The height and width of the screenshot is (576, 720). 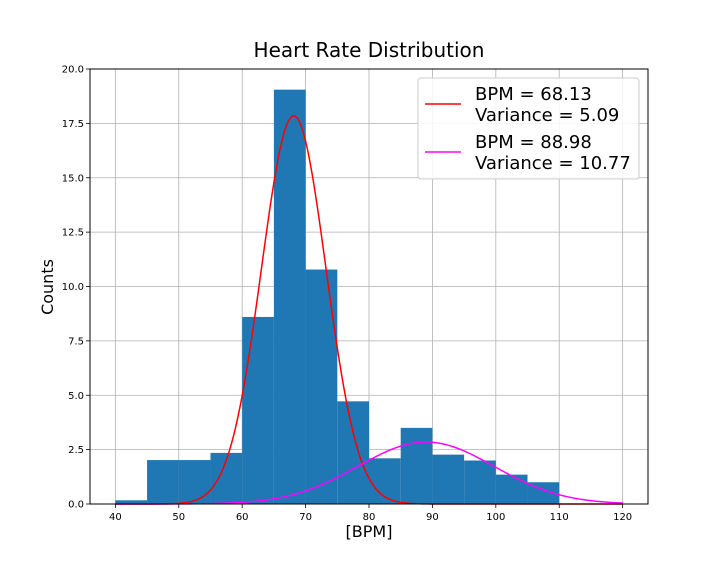 What do you see at coordinates (73, 70) in the screenshot?
I see `y-tick-label: 20.0` at bounding box center [73, 70].